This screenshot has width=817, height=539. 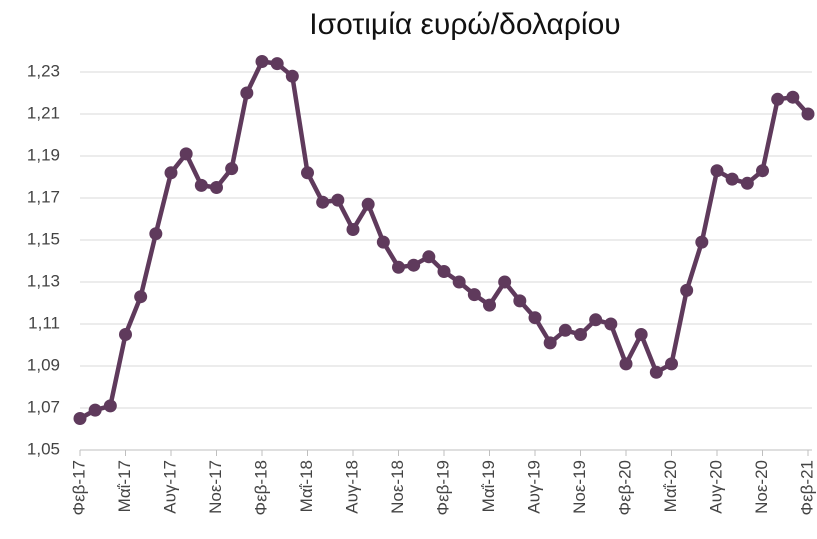 What do you see at coordinates (761, 487) in the screenshot?
I see `x-tick-label: Νοε-20` at bounding box center [761, 487].